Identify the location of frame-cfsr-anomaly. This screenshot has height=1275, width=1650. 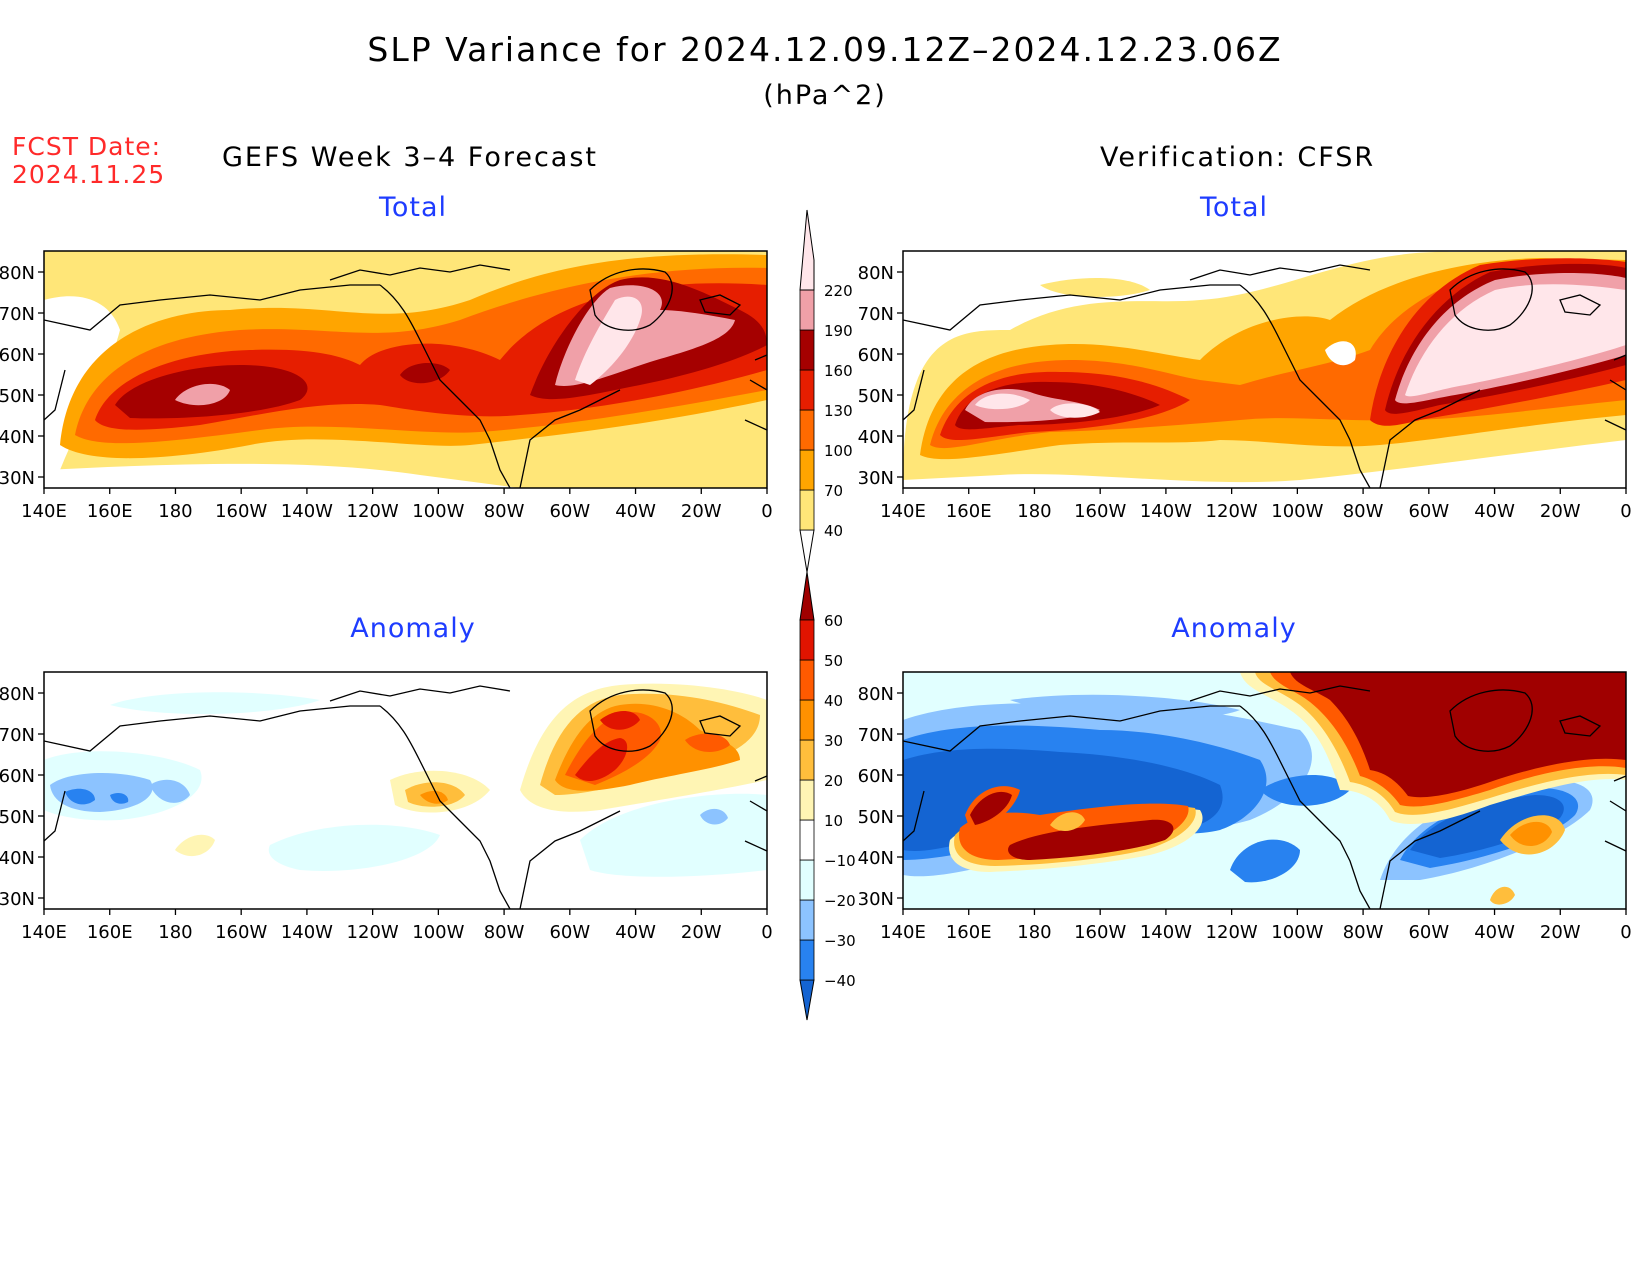
(1264, 790).